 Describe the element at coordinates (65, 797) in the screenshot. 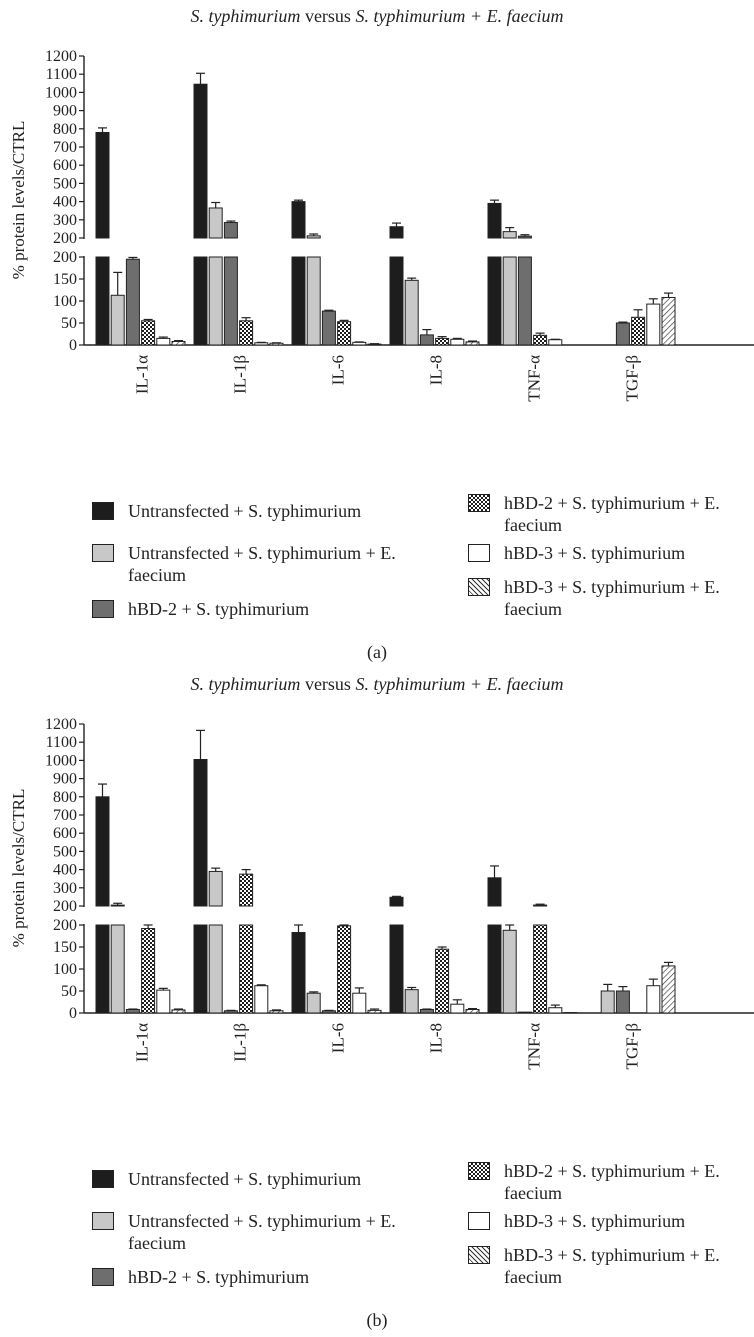

I see `y-tick-label: 800` at that location.